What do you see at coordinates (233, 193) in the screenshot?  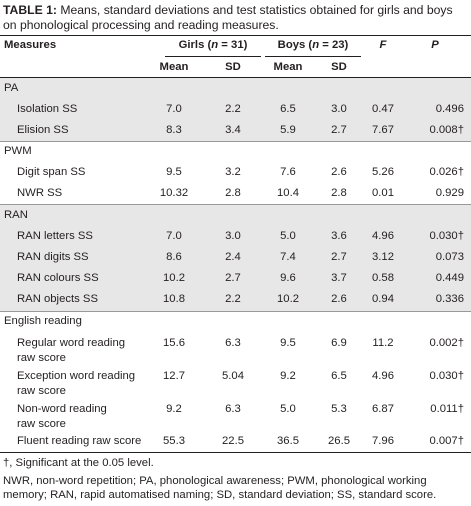 I see `girls-sd: 2.8` at bounding box center [233, 193].